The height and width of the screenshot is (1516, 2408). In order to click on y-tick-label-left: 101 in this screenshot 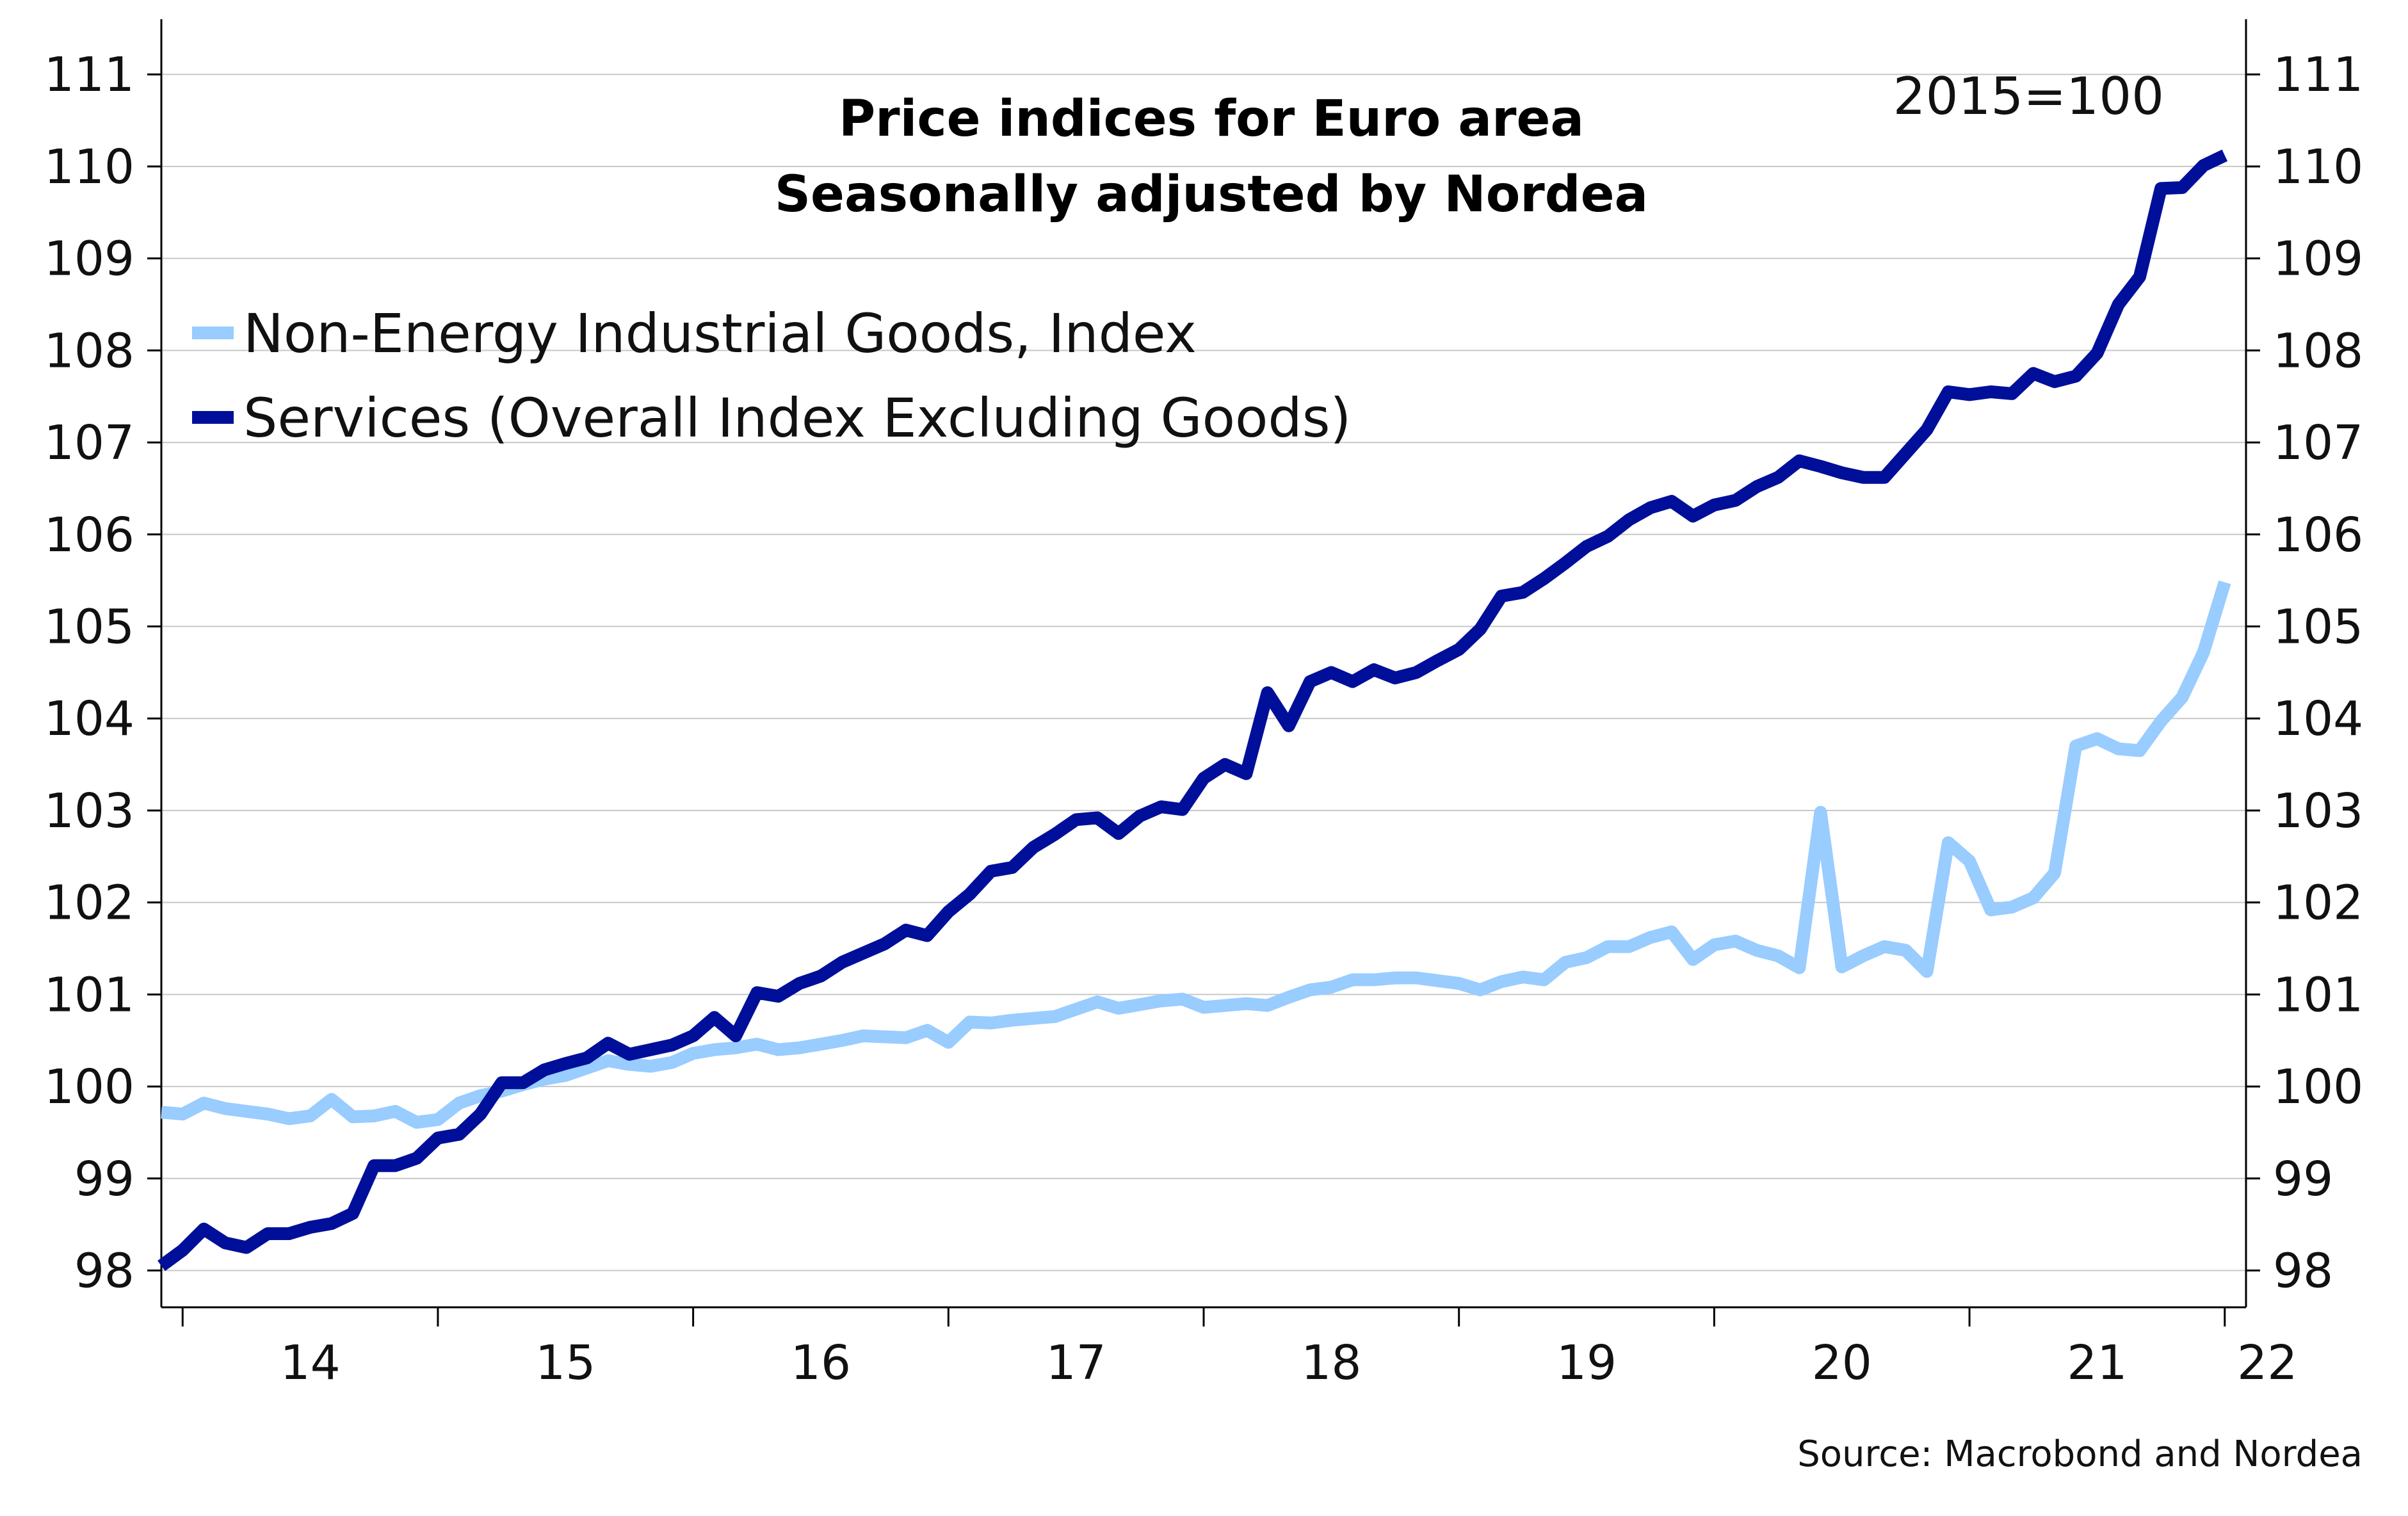, I will do `click(89, 995)`.